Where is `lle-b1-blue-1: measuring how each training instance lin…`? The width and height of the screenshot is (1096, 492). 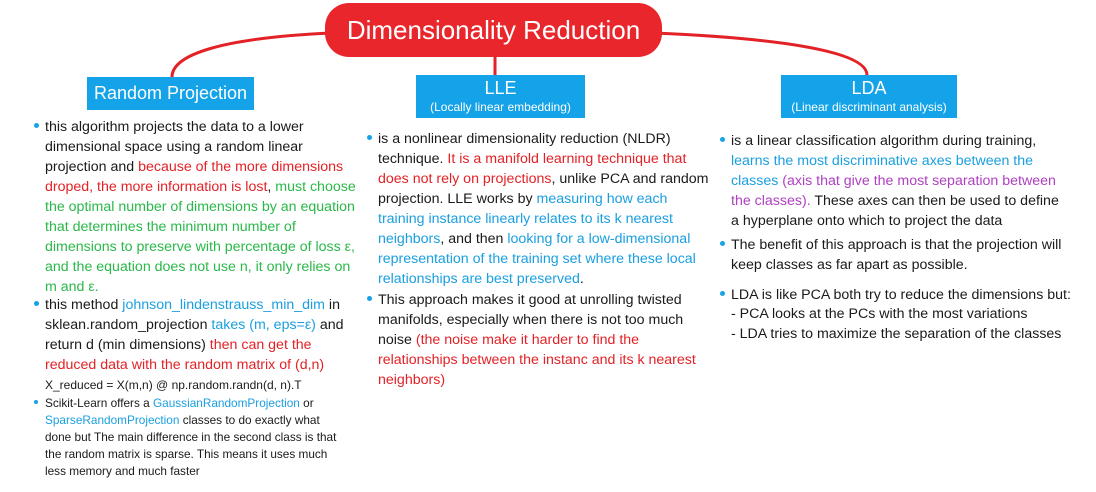 lle-b1-blue-1: measuring how each training instance lin… is located at coordinates (525, 219).